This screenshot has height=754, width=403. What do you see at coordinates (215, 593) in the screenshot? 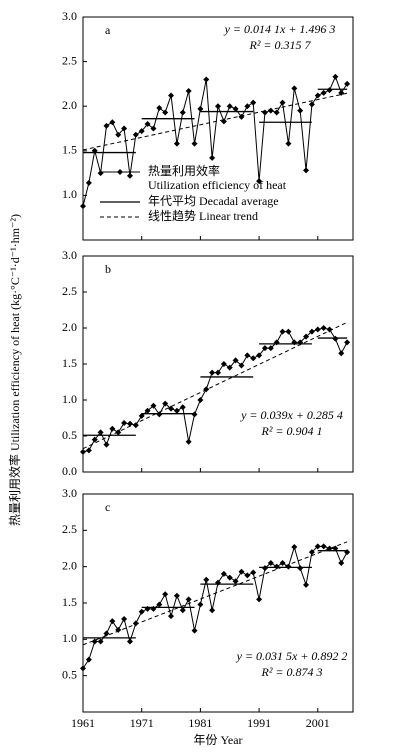
I see `trend-line` at bounding box center [215, 593].